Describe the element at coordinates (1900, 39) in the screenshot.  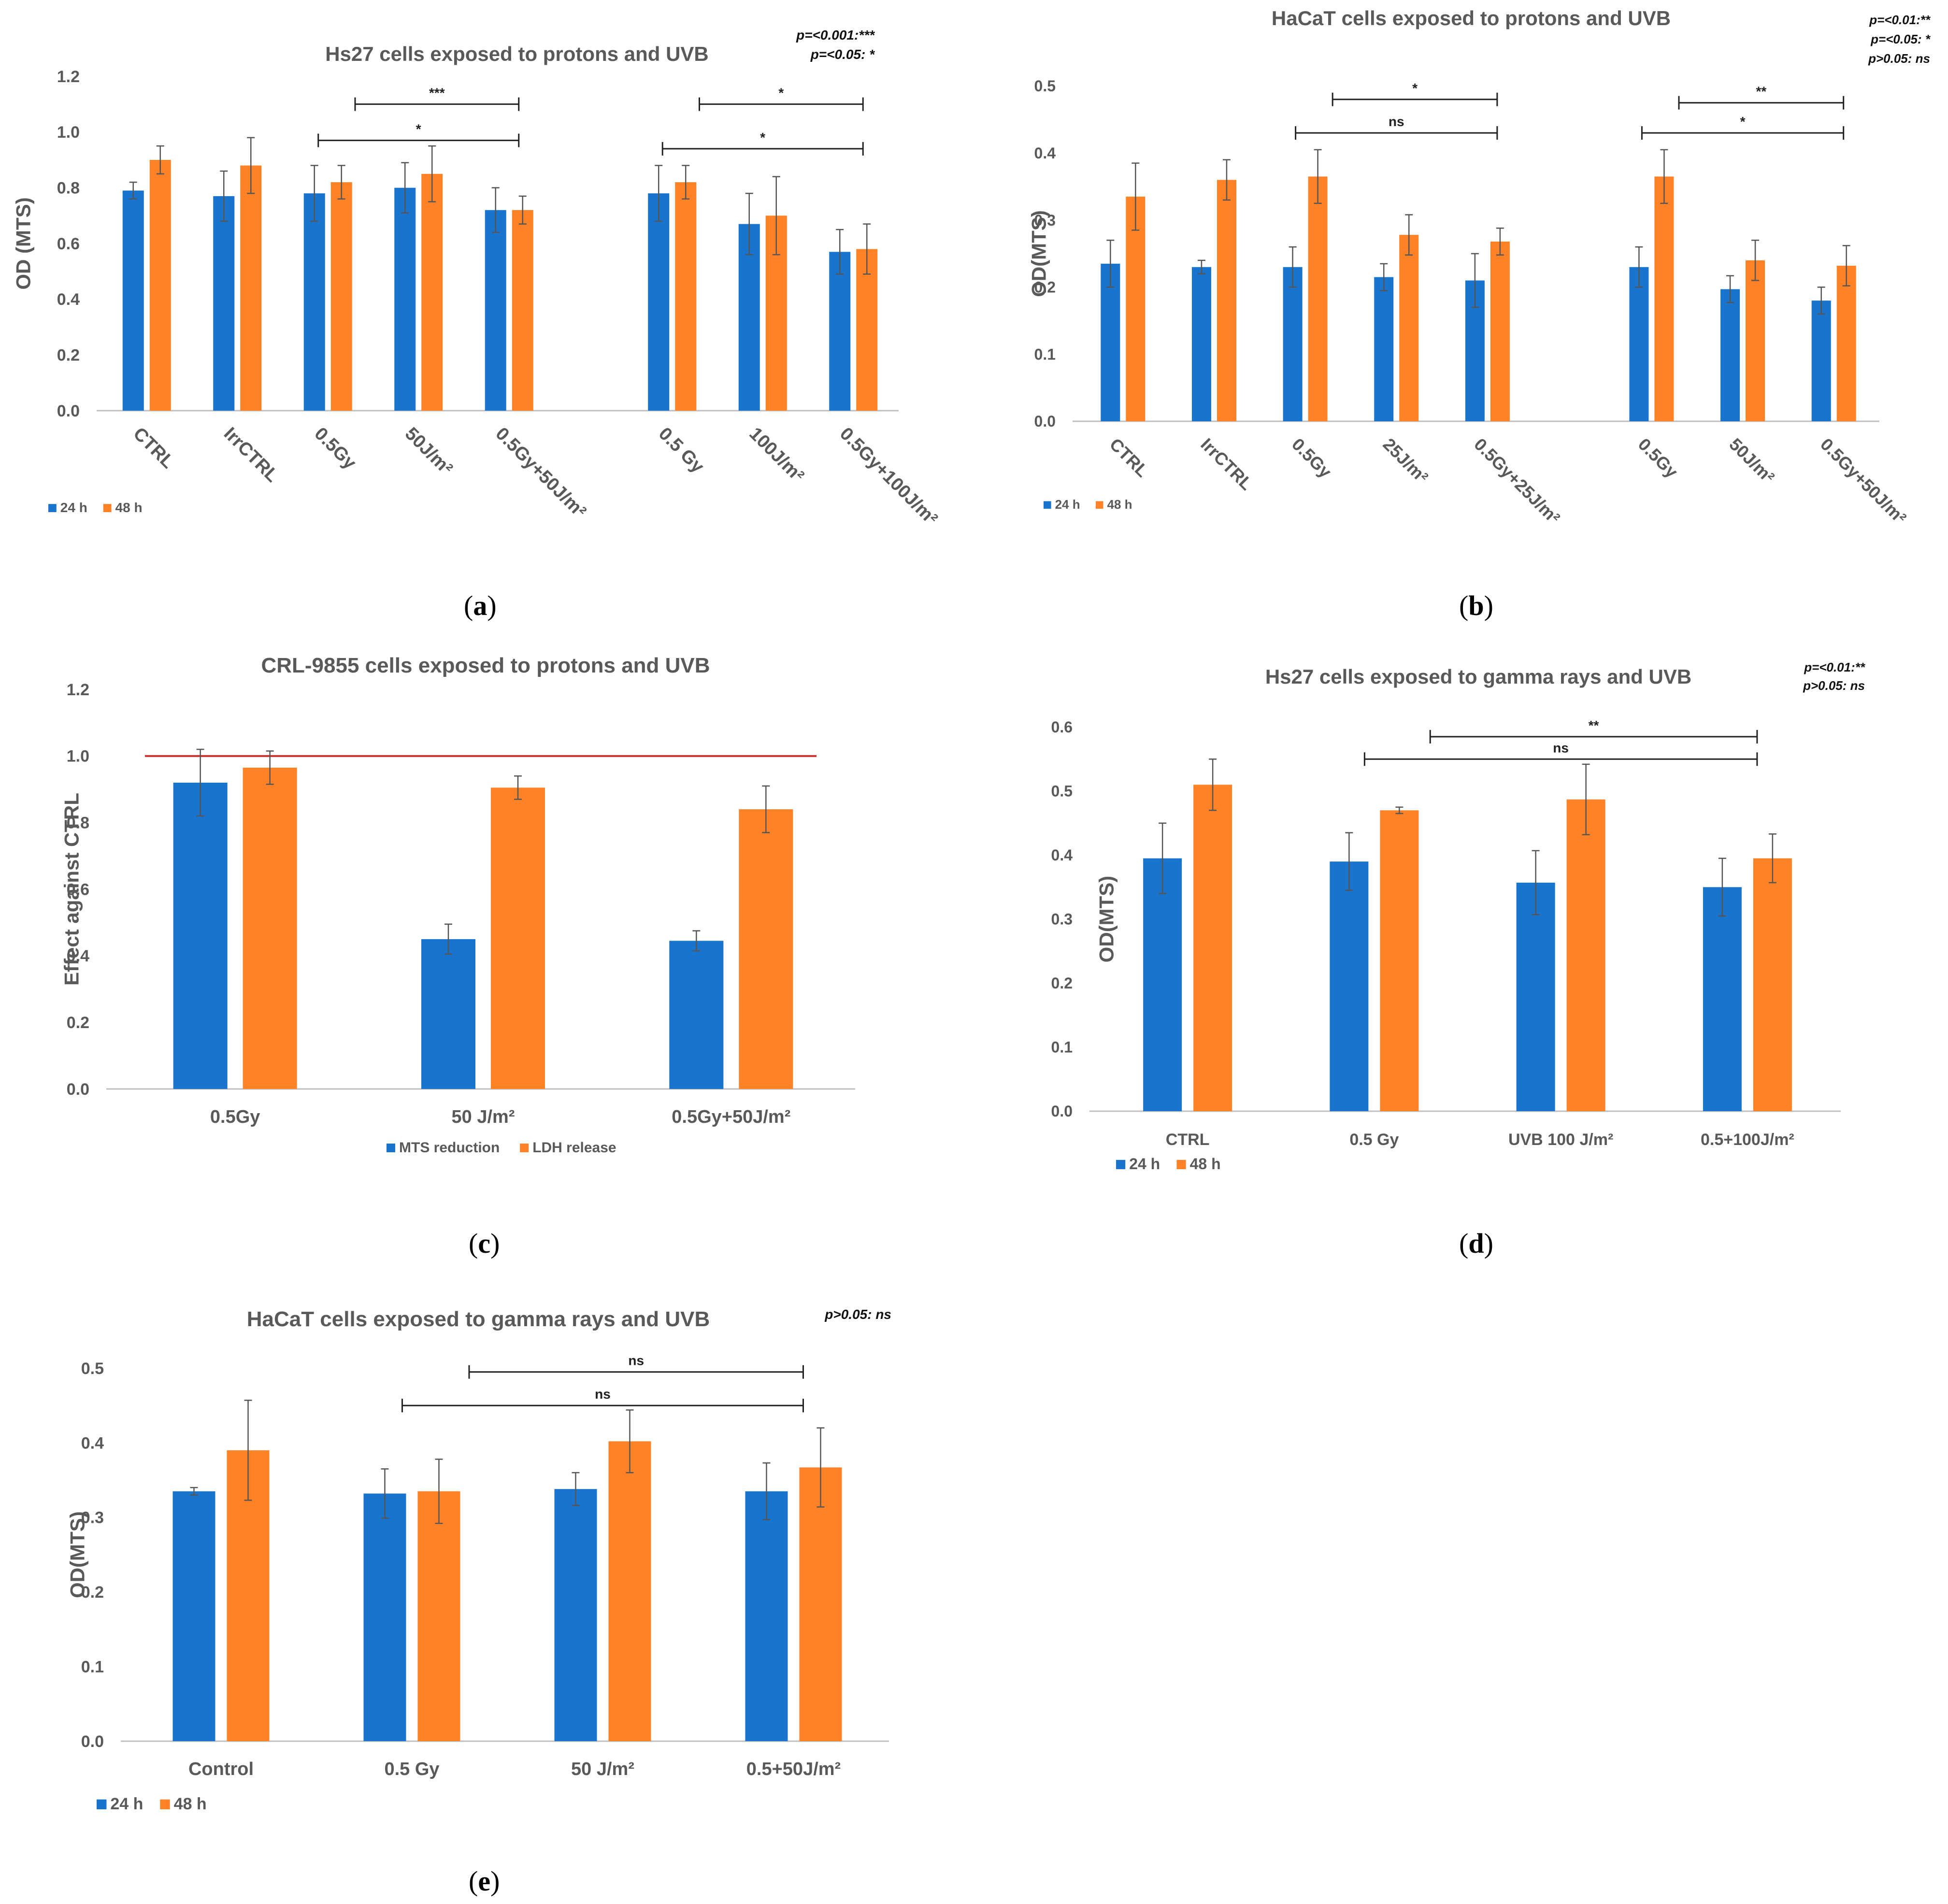
I see `pvalue-note: p=<0.05: *` at that location.